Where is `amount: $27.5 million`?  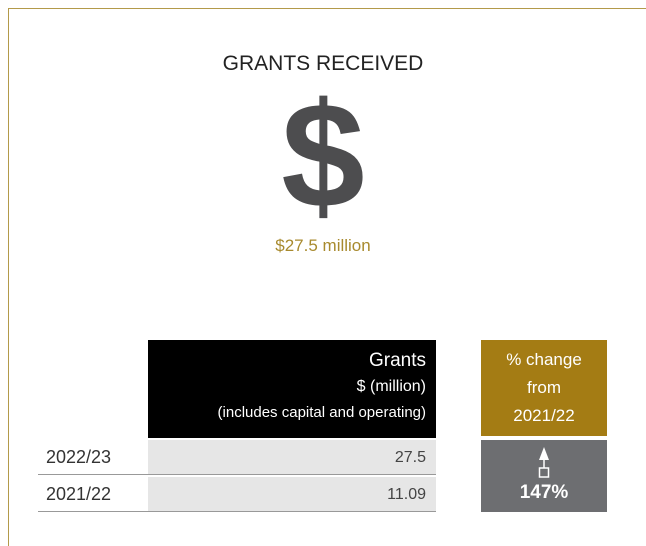
amount: $27.5 million is located at coordinates (323, 245).